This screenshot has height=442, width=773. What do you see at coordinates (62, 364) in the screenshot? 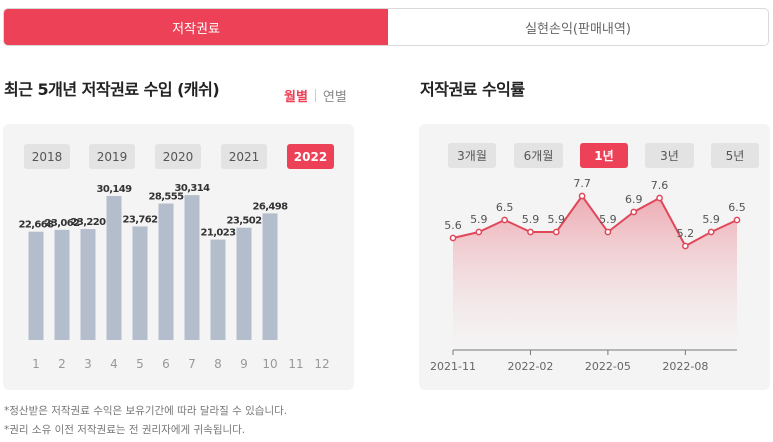
I see `x-tick-month-2: 2` at bounding box center [62, 364].